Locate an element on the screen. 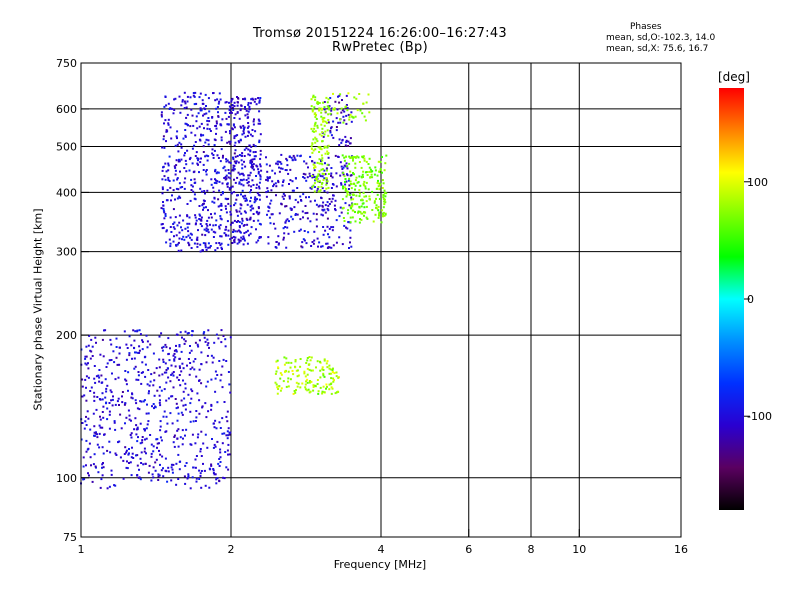 The image size is (800, 600). colorbar-tick-label: 0 is located at coordinates (750, 299).